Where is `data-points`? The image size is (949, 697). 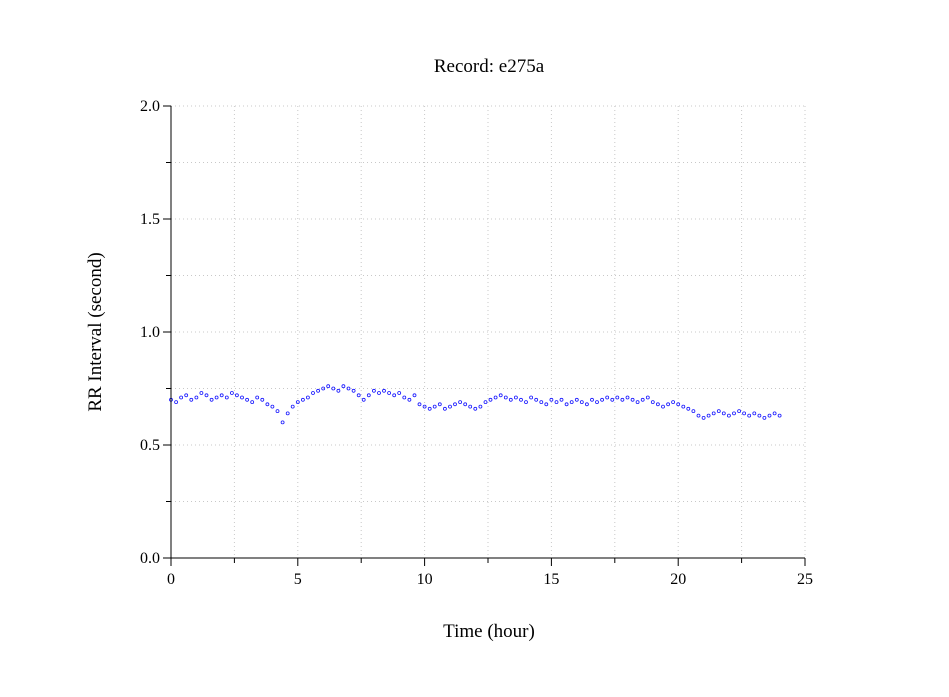
data-points is located at coordinates (475, 404).